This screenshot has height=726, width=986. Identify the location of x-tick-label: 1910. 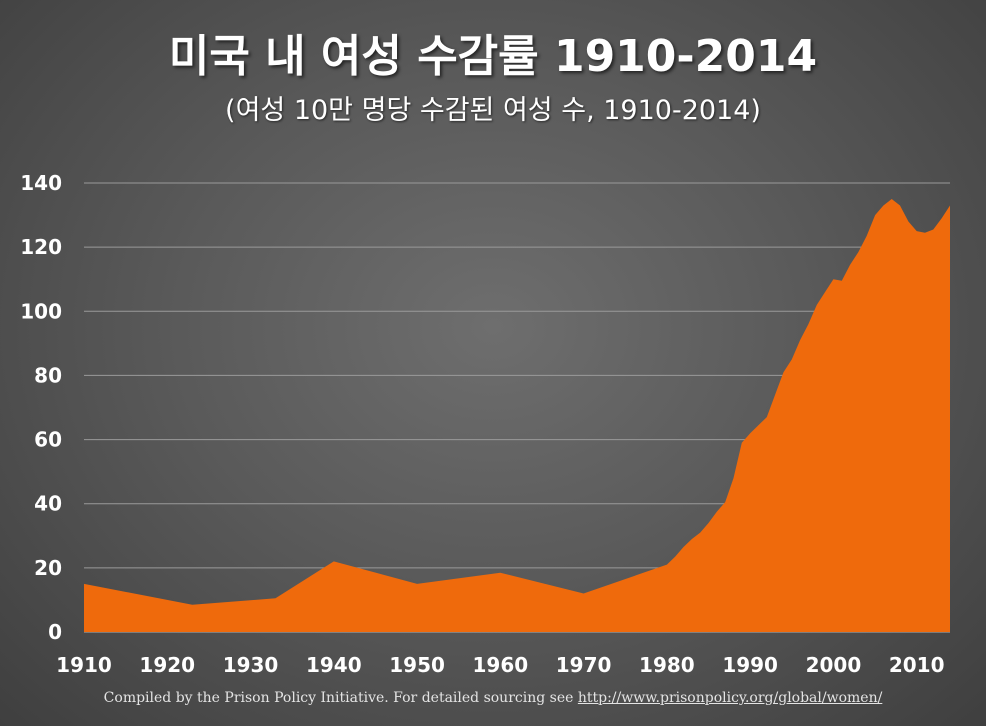
(84, 665).